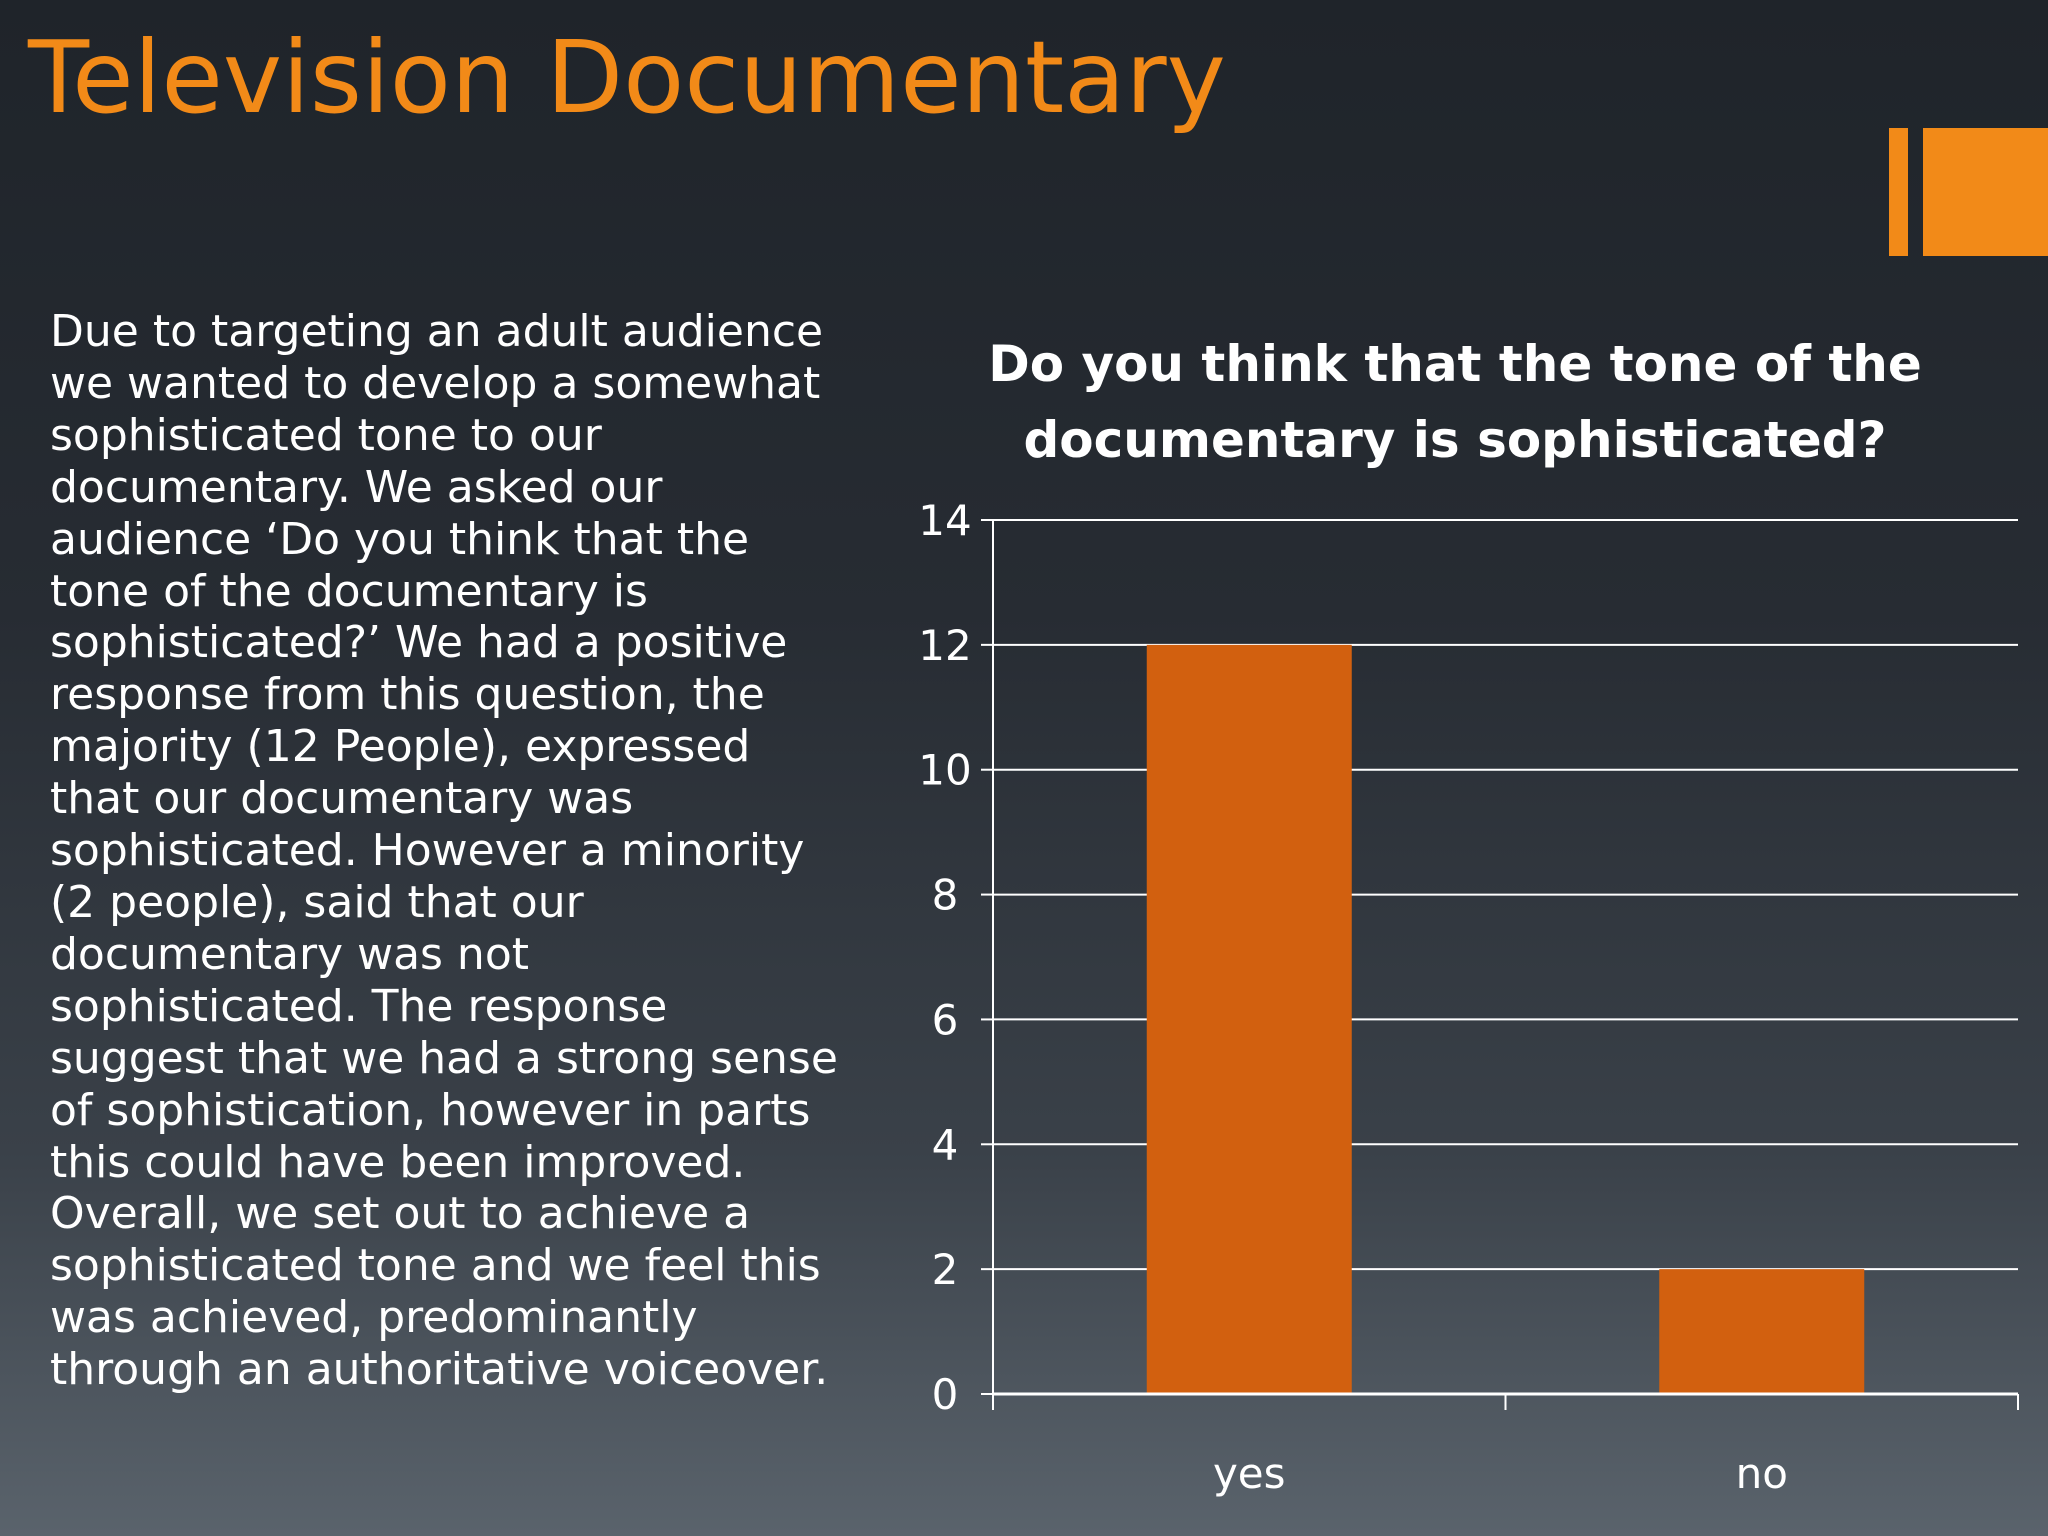 This screenshot has width=2048, height=1536. What do you see at coordinates (944, 770) in the screenshot?
I see `y-tick-label: 10` at bounding box center [944, 770].